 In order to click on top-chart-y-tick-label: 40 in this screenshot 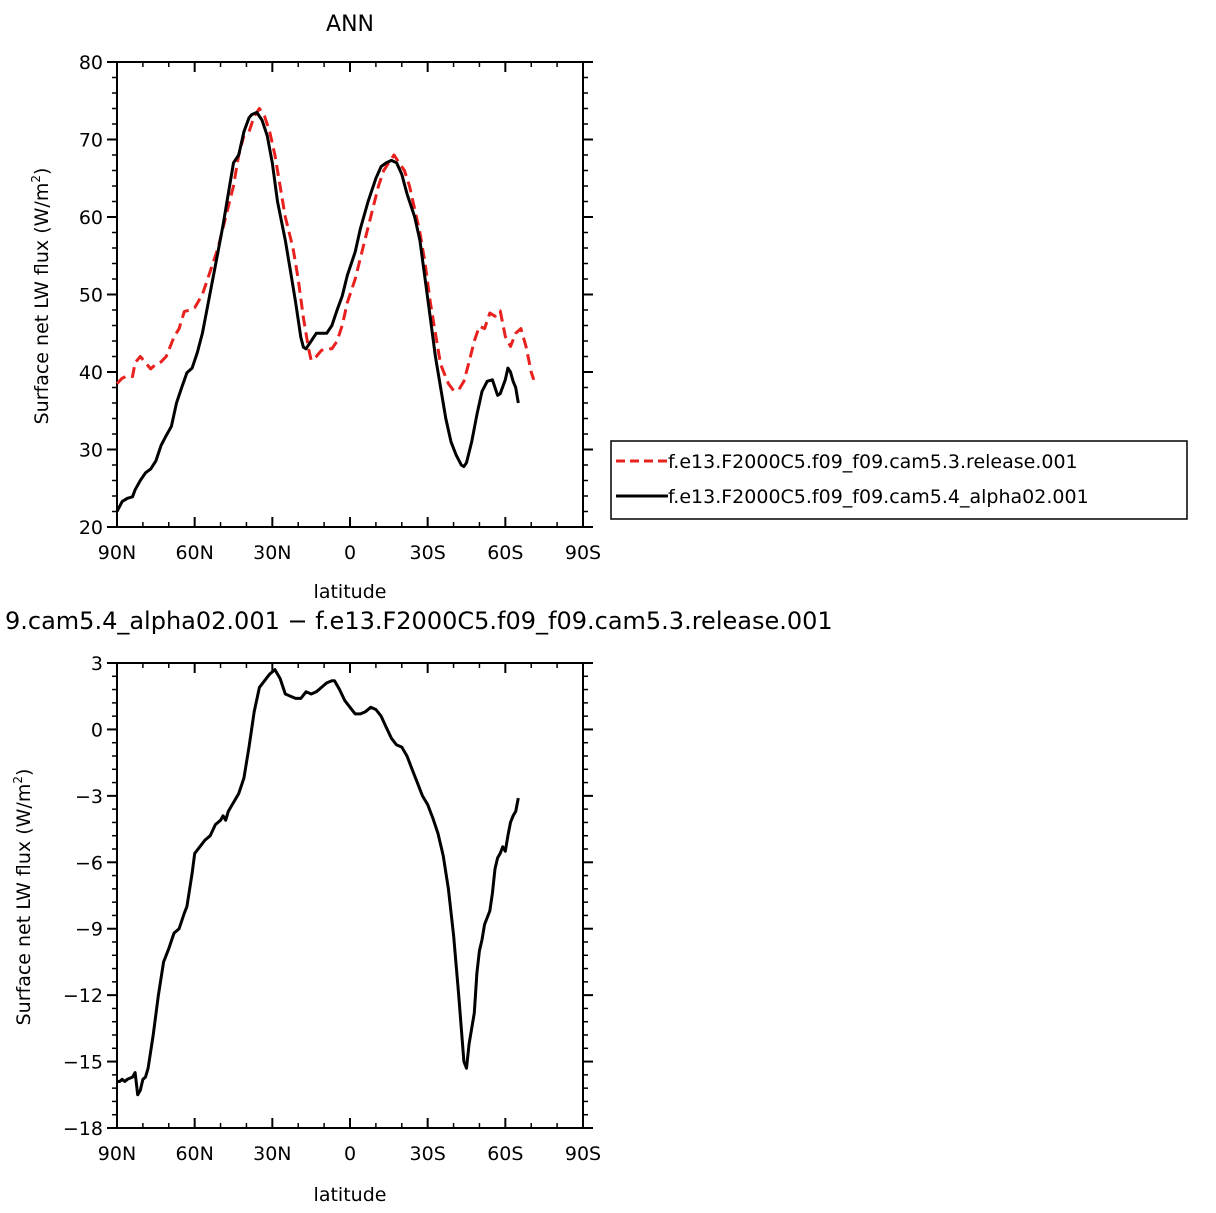, I will do `click(91, 373)`.